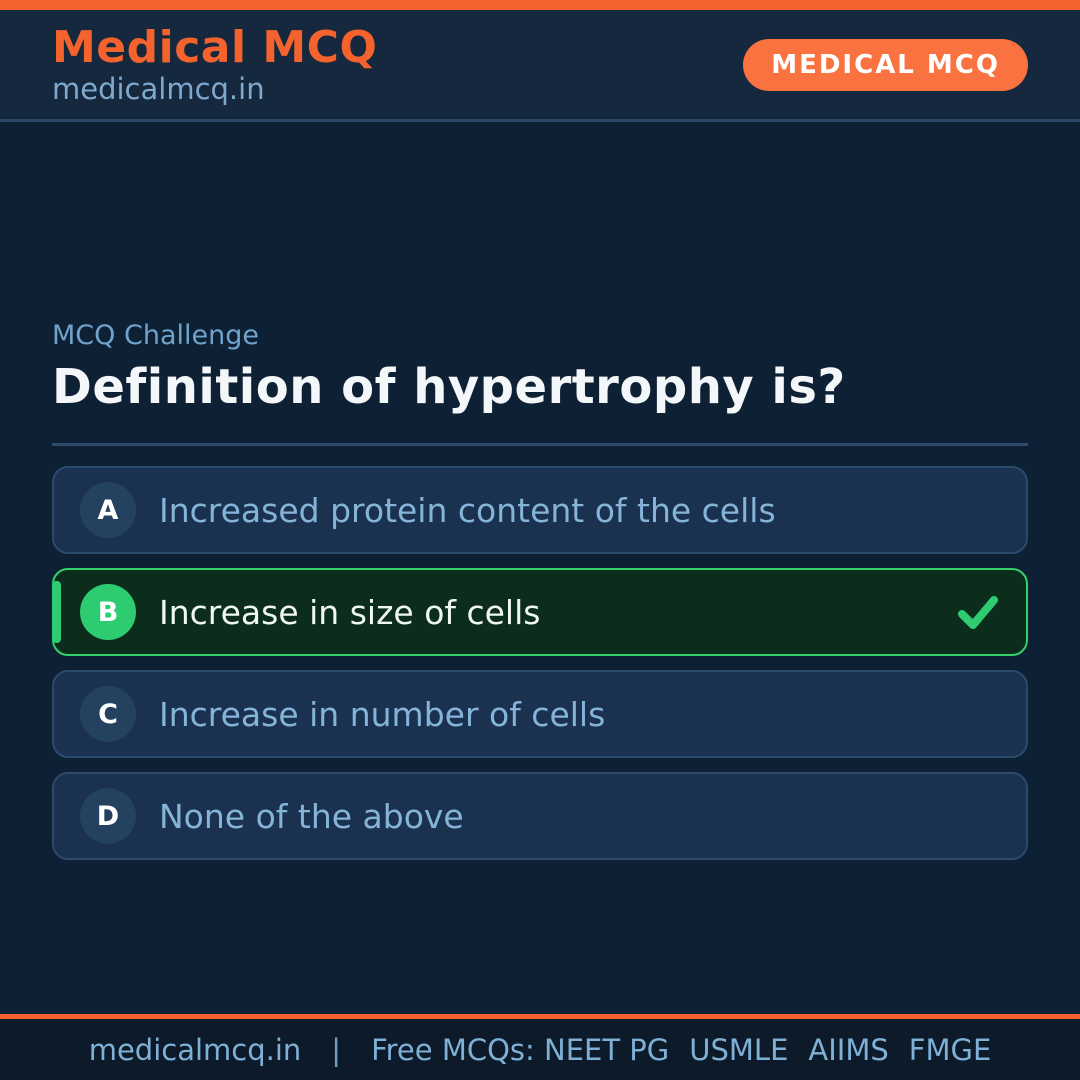  Describe the element at coordinates (195, 1049) in the screenshot. I see `footer-site: medicalmcq.in` at that location.